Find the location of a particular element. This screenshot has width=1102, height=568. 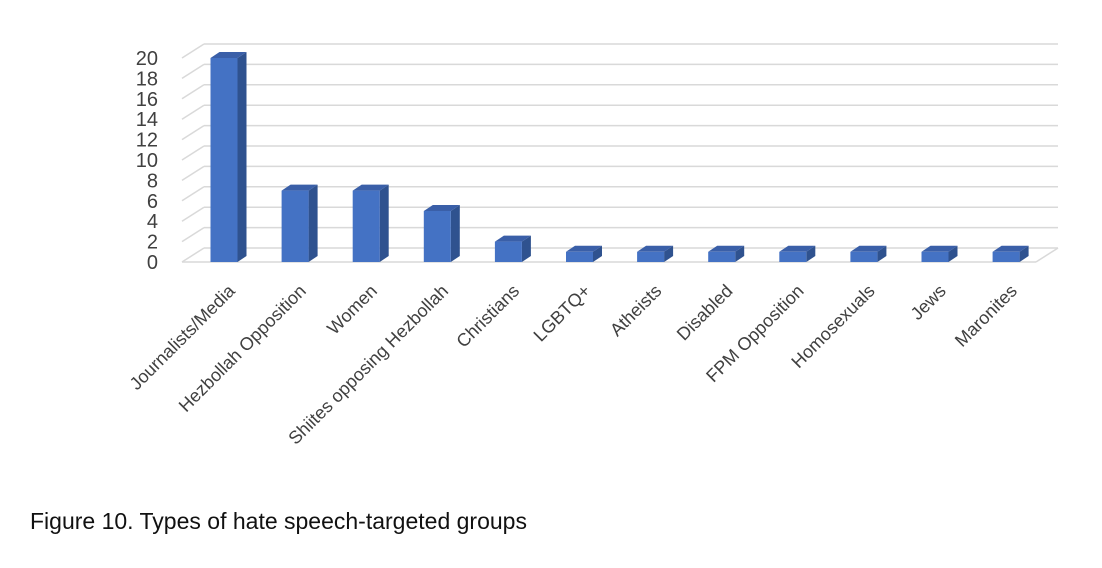

x-category-label: Maronites is located at coordinates (986, 316).